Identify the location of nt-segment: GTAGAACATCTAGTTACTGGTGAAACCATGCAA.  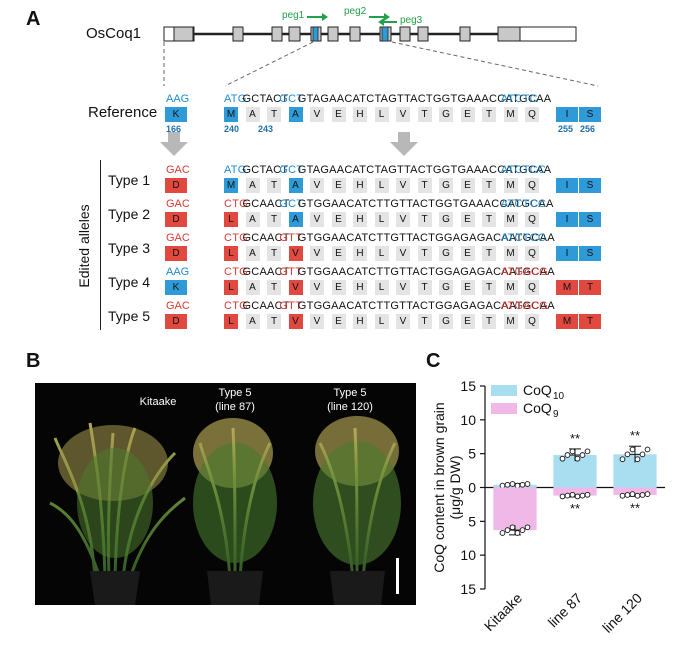
(424, 170).